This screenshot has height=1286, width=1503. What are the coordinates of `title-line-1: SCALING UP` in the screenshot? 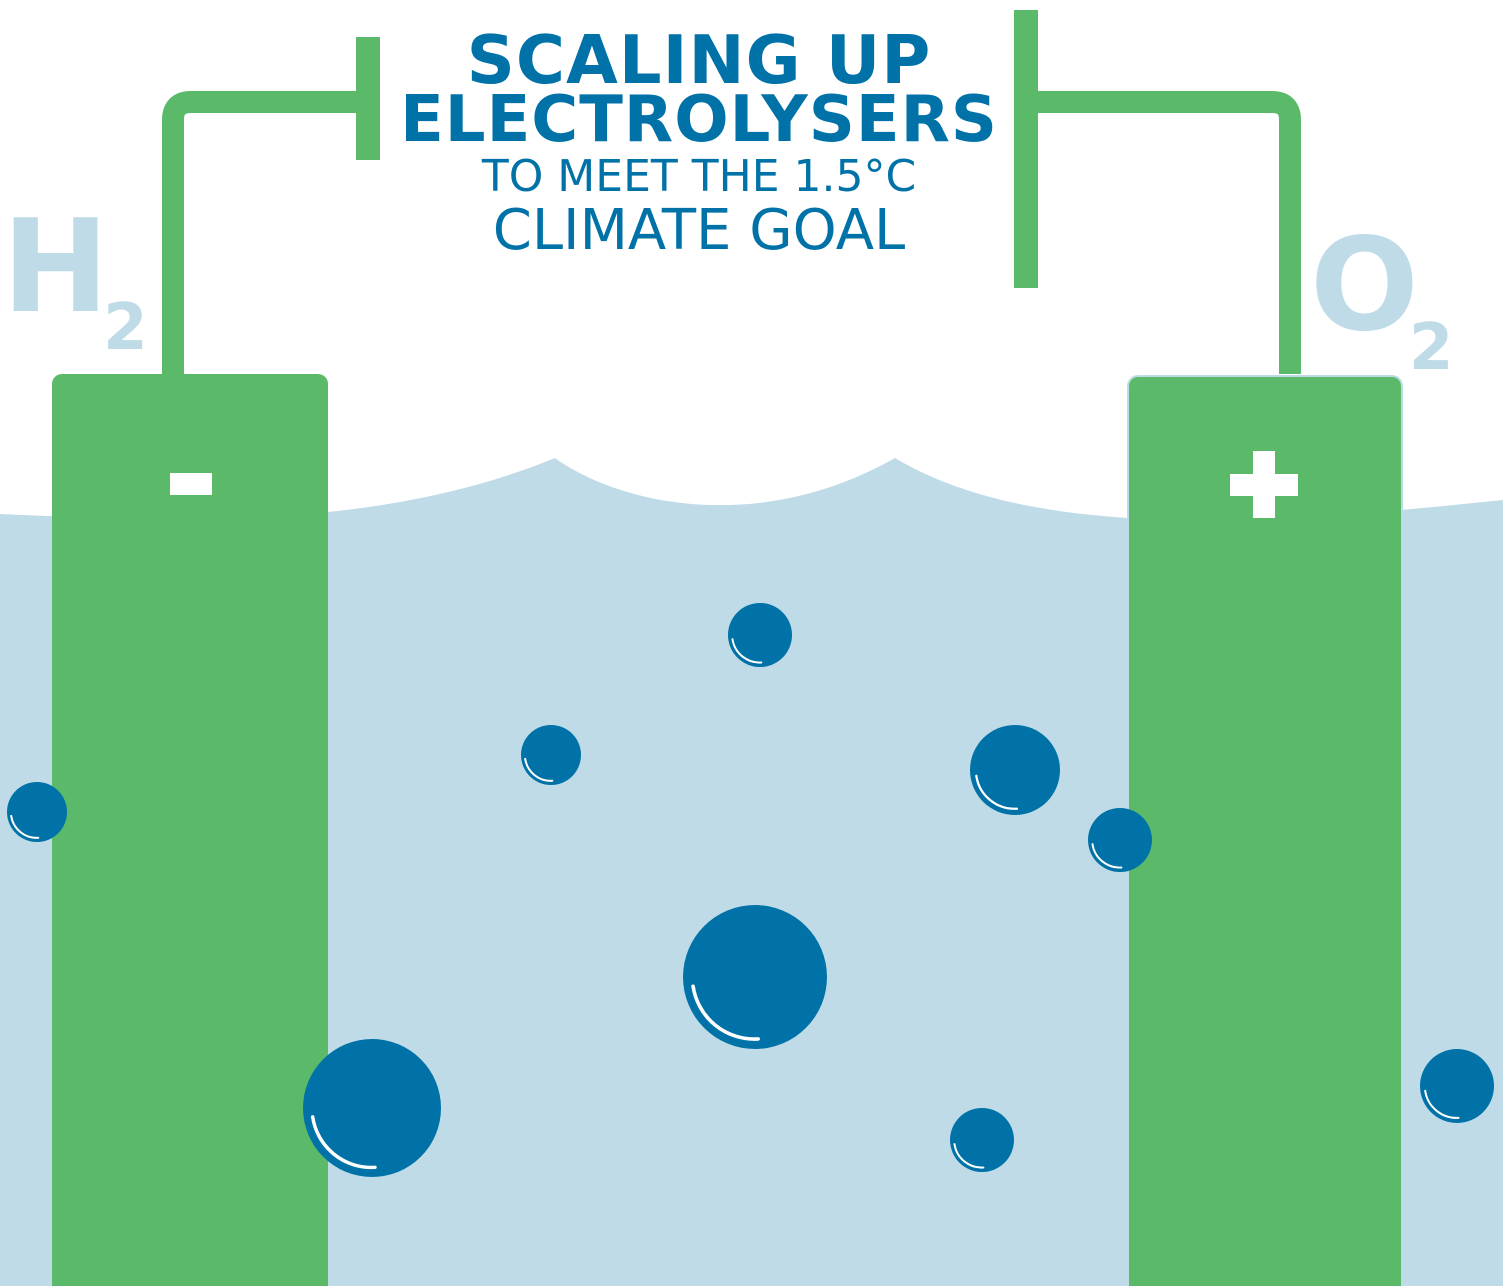 It's located at (699, 60).